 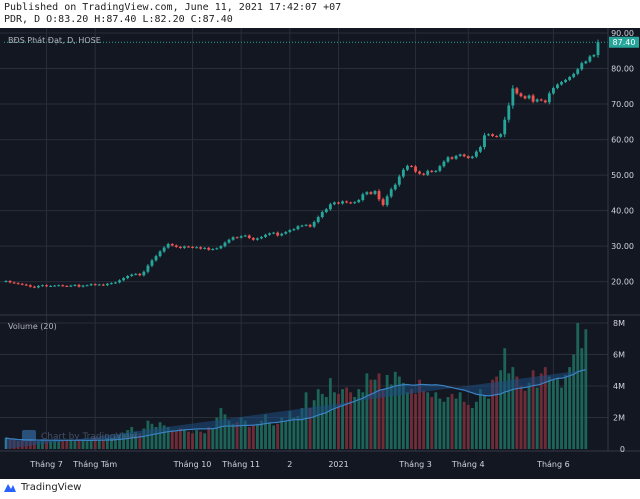 What do you see at coordinates (622, 104) in the screenshot?
I see `price-tick-label: 70.00` at bounding box center [622, 104].